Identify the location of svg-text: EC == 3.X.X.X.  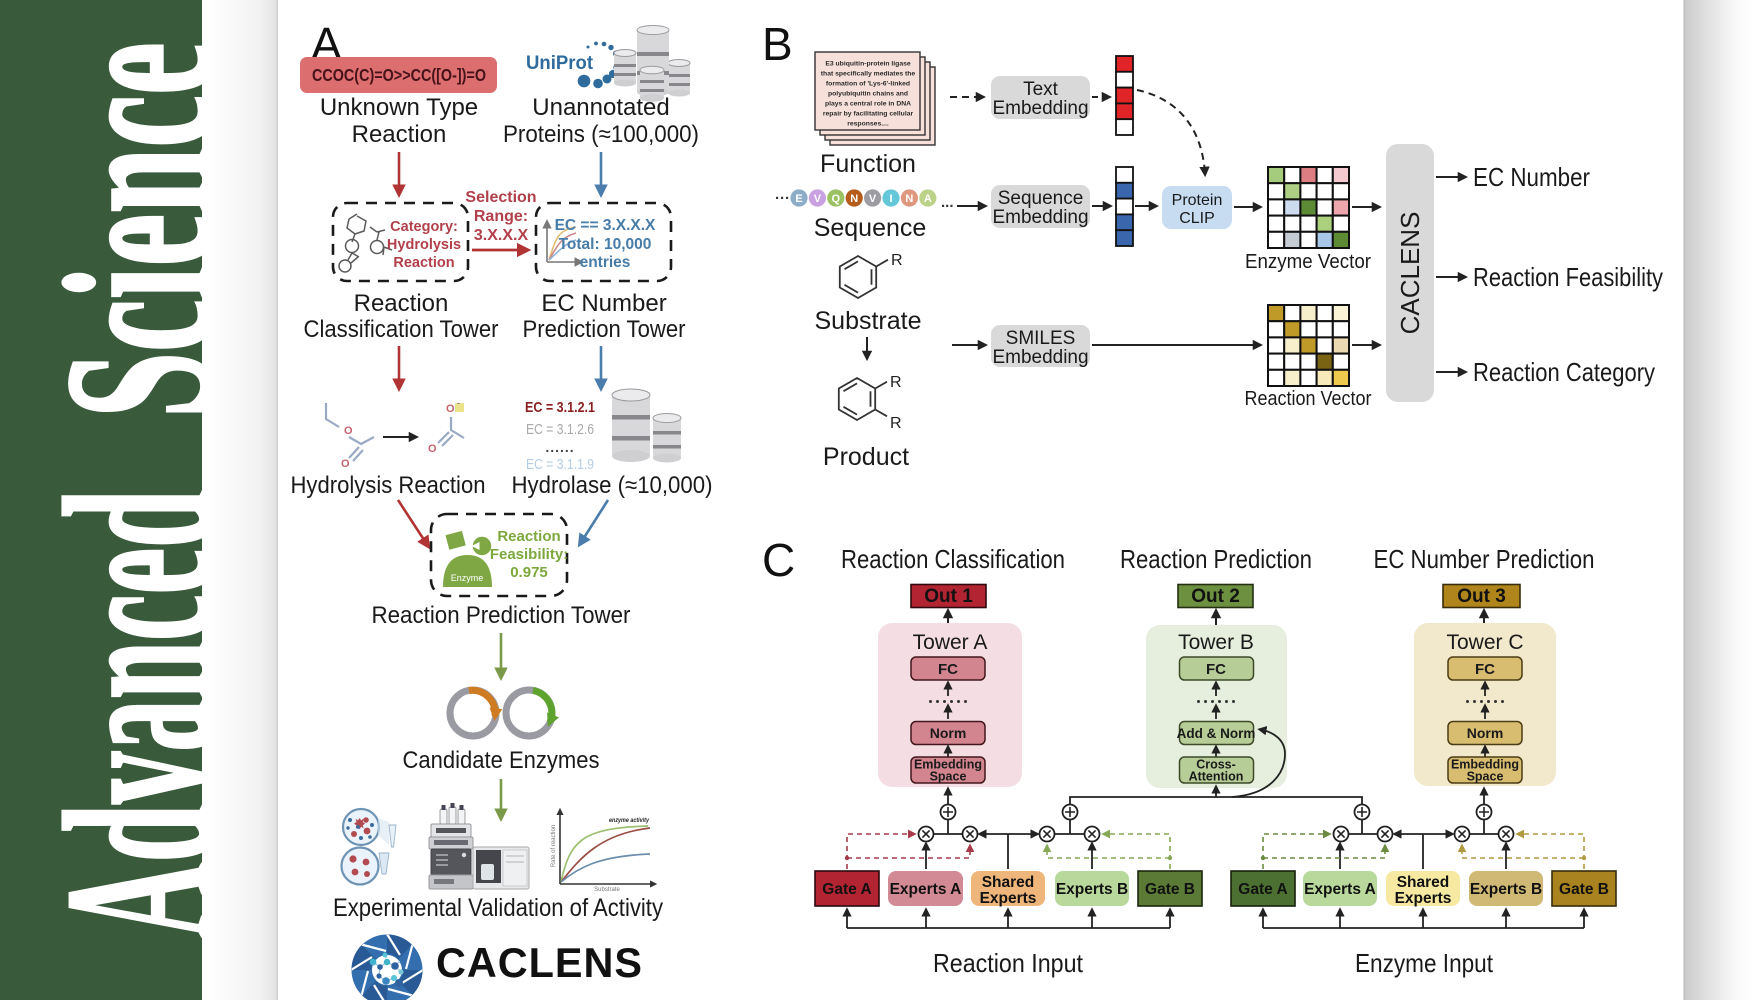
(605, 225).